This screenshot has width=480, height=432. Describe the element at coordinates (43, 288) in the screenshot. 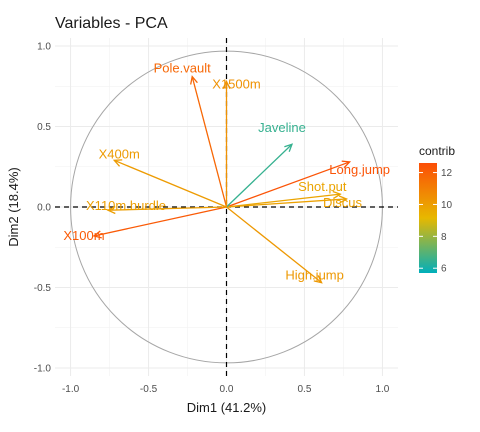

I see `y-tick-label: -0.5` at that location.